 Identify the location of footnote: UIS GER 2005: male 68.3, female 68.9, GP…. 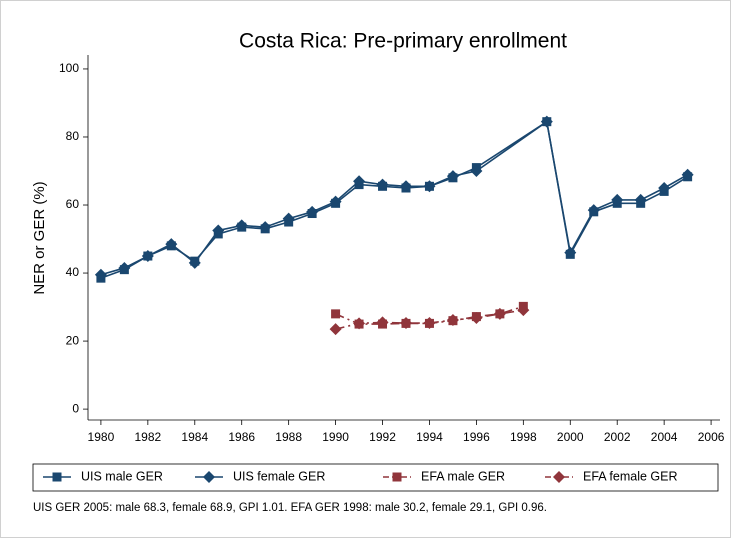
(290, 508).